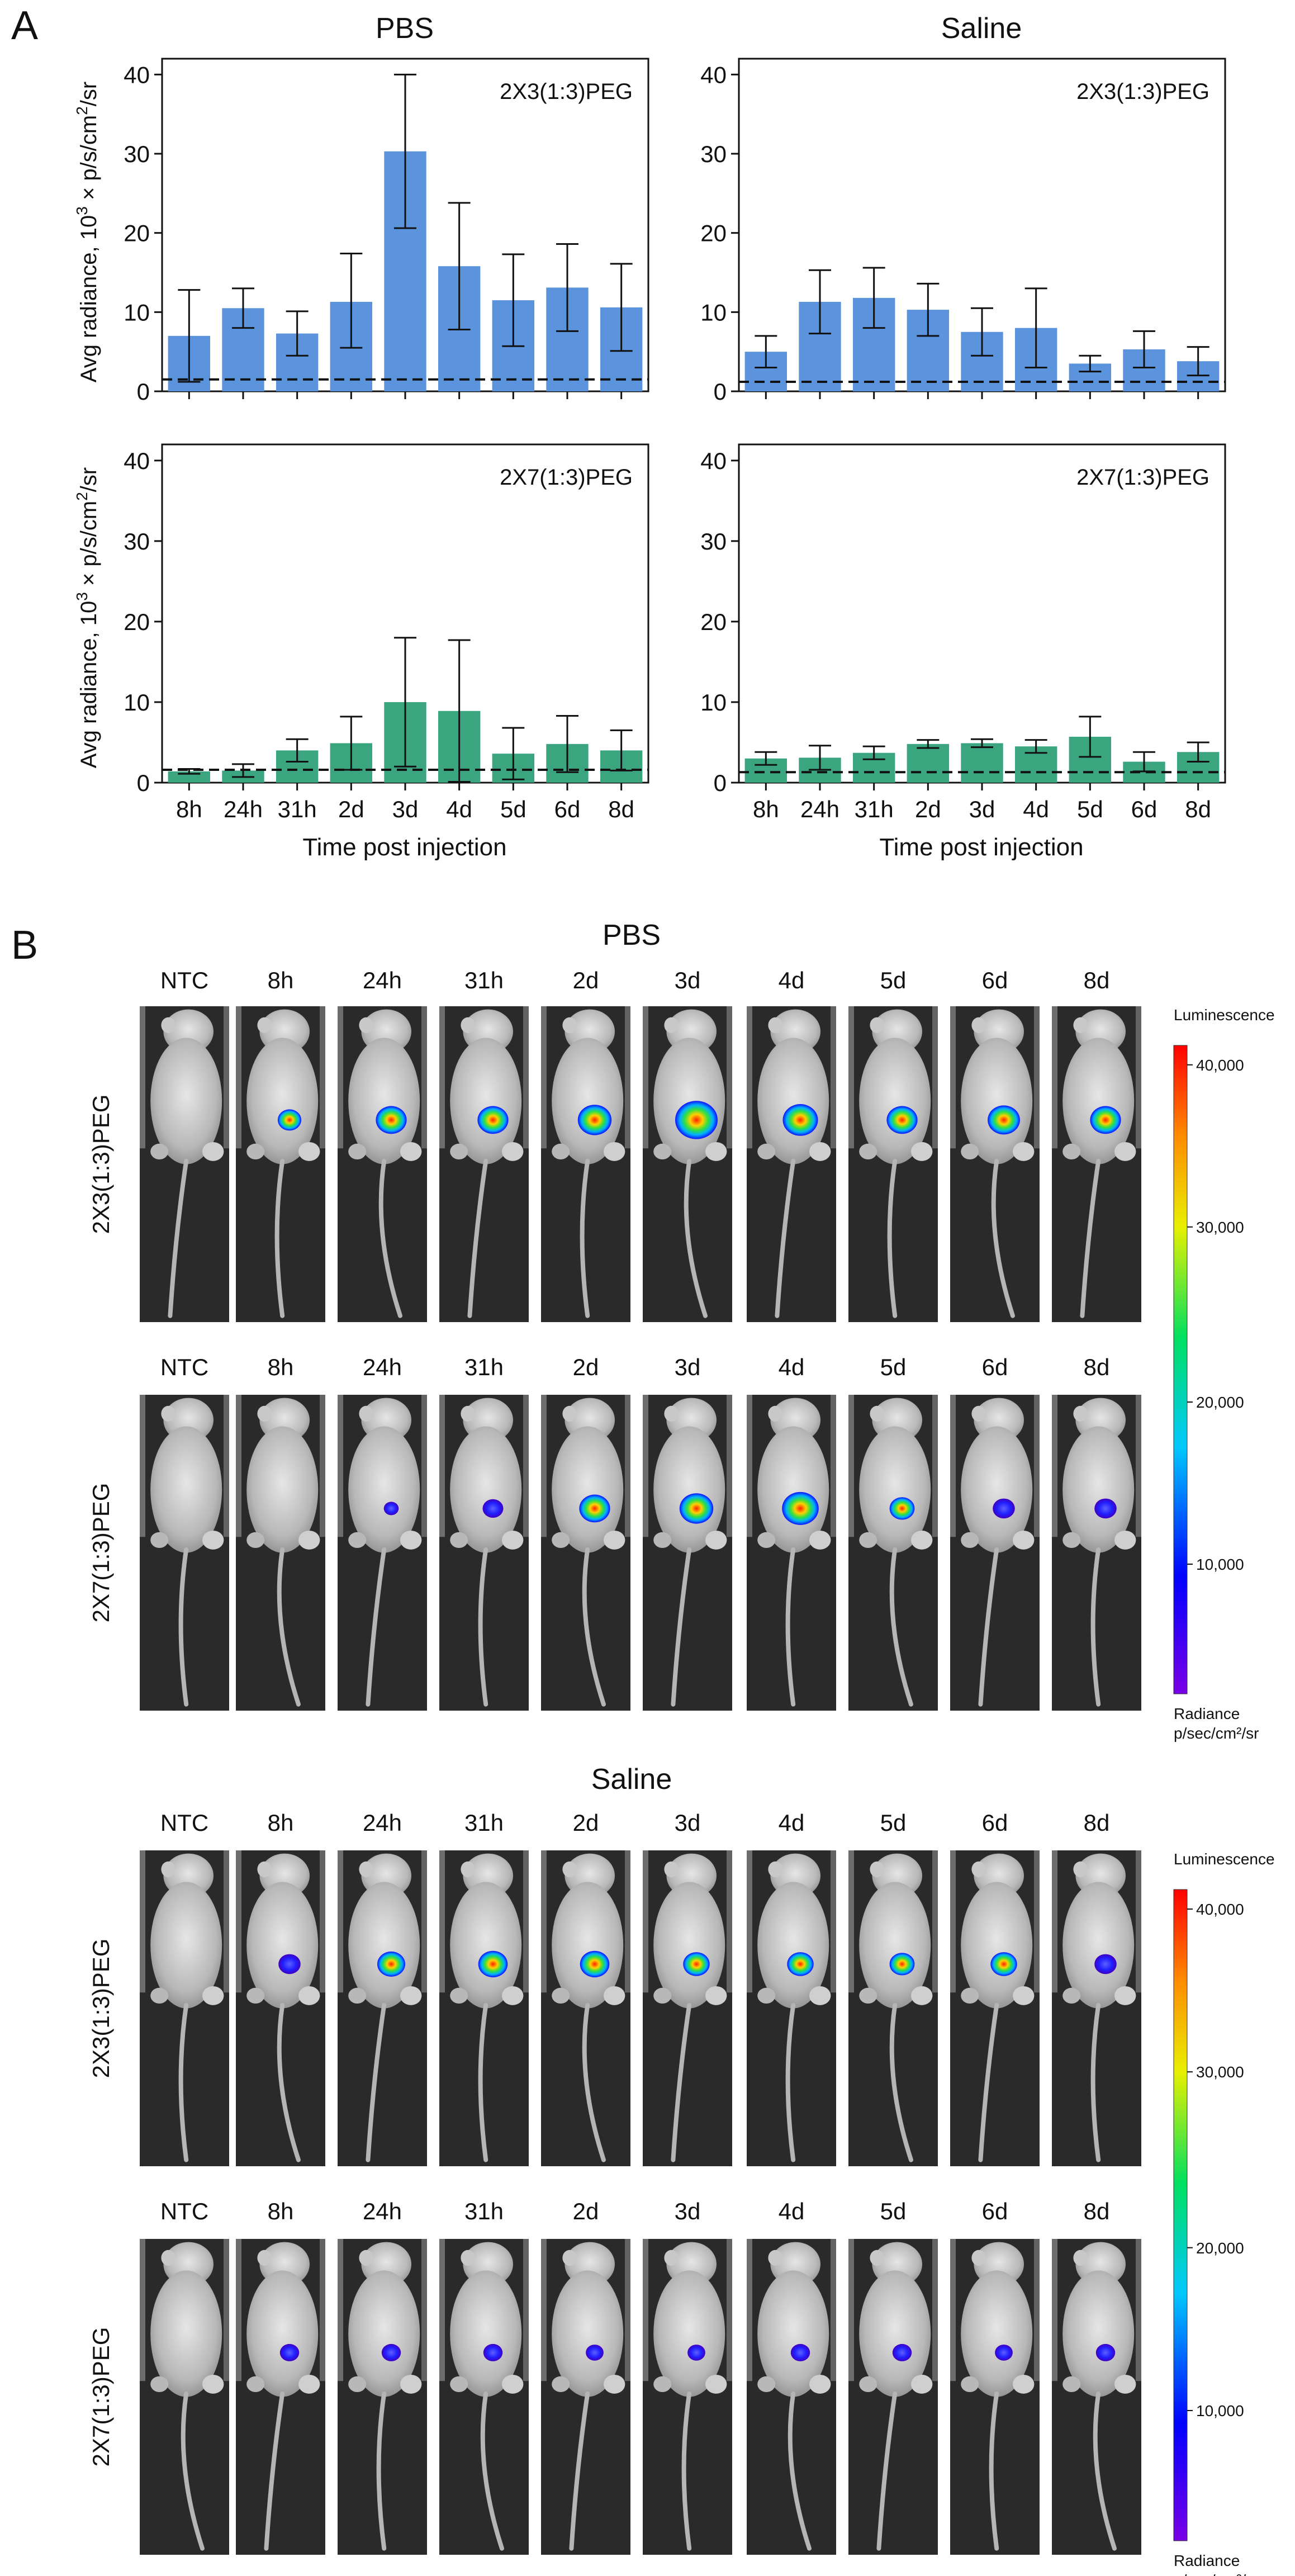 The width and height of the screenshot is (1295, 2576). I want to click on group-title: PBS, so click(632, 935).